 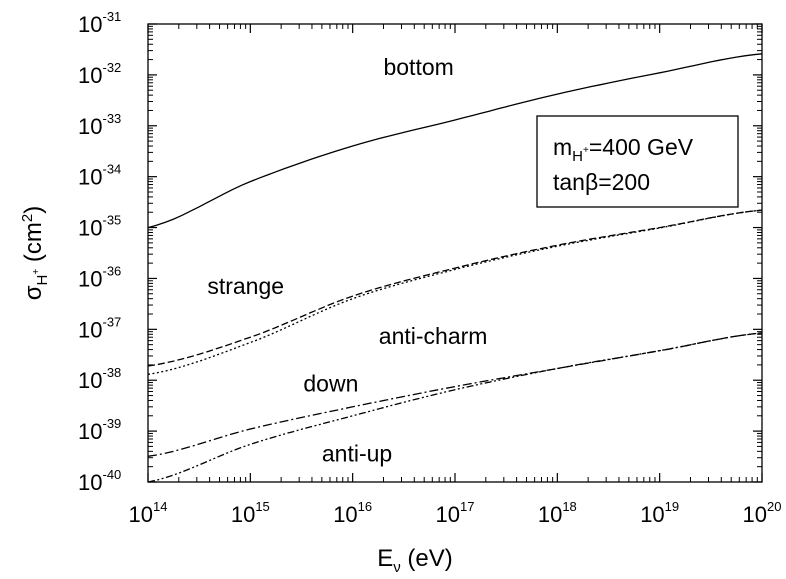 I want to click on y-tick-label: 10-36, so click(x=99, y=277).